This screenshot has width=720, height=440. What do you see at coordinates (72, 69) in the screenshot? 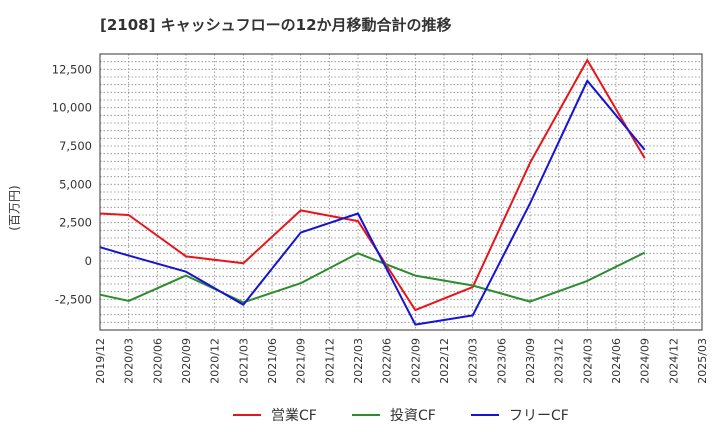
I see `y-tick-label: 12,500` at bounding box center [72, 69].